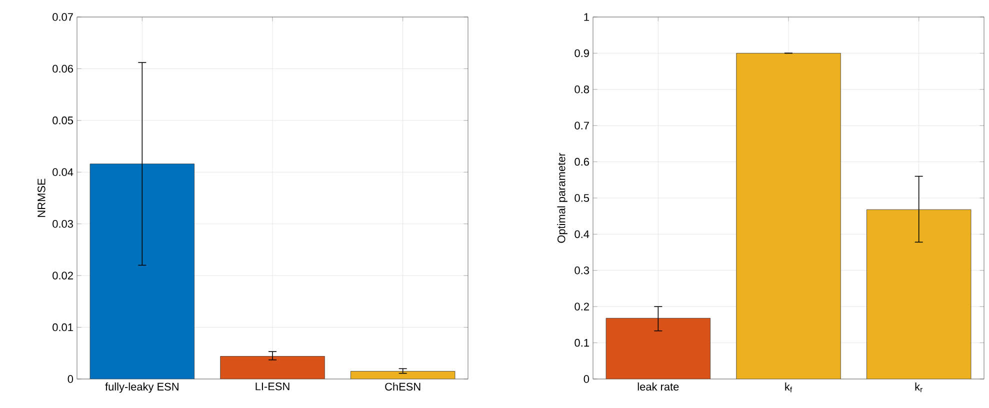 The width and height of the screenshot is (989, 408). I want to click on y-tick-label: 0.07, so click(62, 17).